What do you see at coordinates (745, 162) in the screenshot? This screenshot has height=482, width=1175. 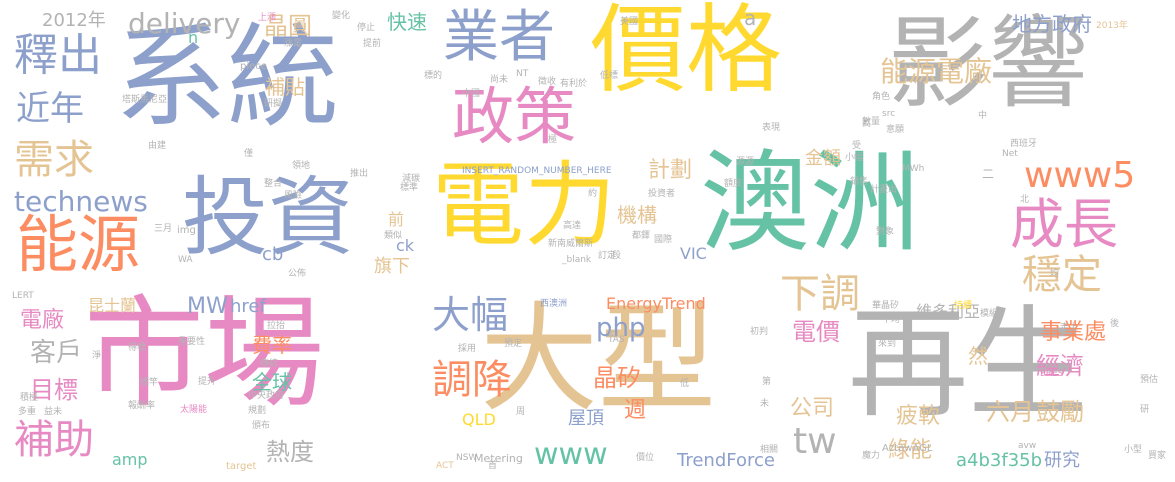 I see `word-yuanyuan: 源源` at bounding box center [745, 162].